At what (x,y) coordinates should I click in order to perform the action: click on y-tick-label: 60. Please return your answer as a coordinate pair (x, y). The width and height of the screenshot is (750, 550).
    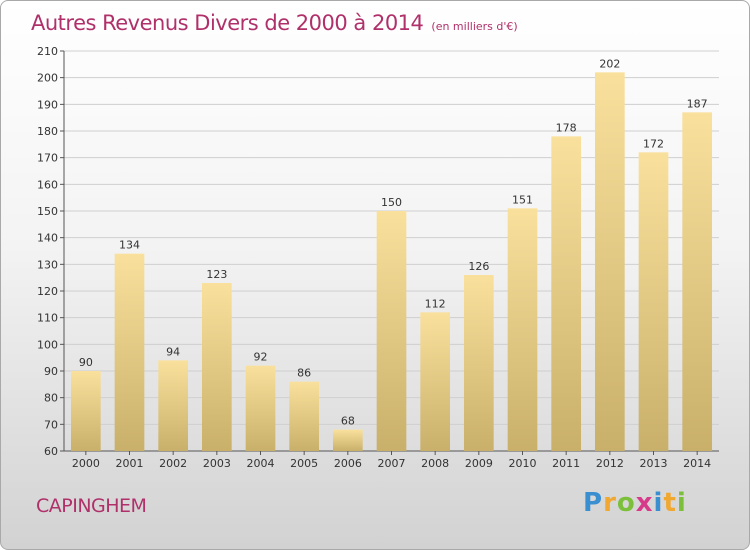
    Looking at the image, I should click on (51, 451).